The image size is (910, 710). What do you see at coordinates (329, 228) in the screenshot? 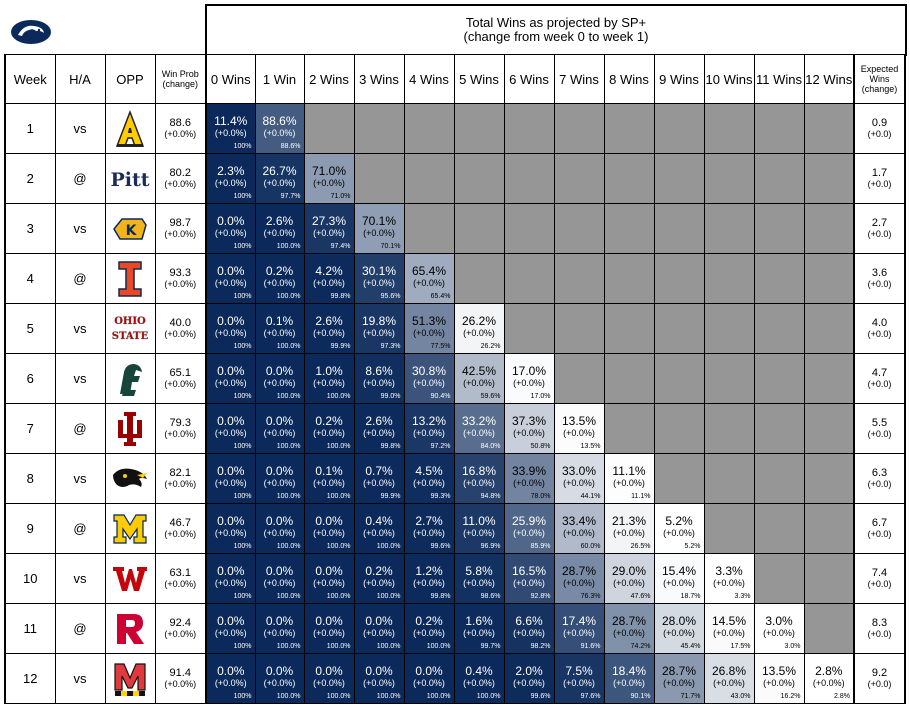
I see `wins-prob-cell: 27.3% (+0.0%) 97.4%` at bounding box center [329, 228].